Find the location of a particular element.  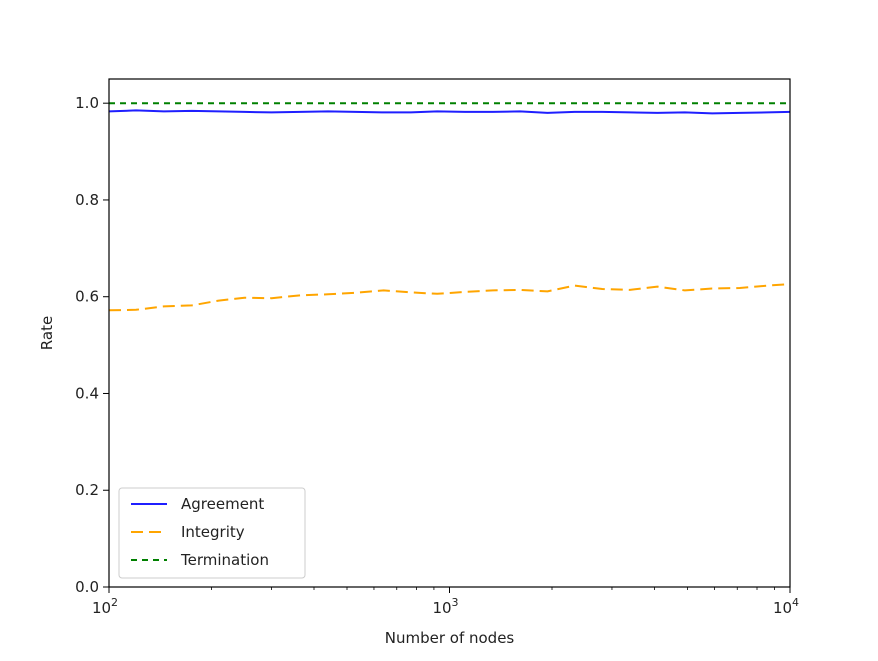

legend: Agreement Integrity Termination is located at coordinates (212, 533).